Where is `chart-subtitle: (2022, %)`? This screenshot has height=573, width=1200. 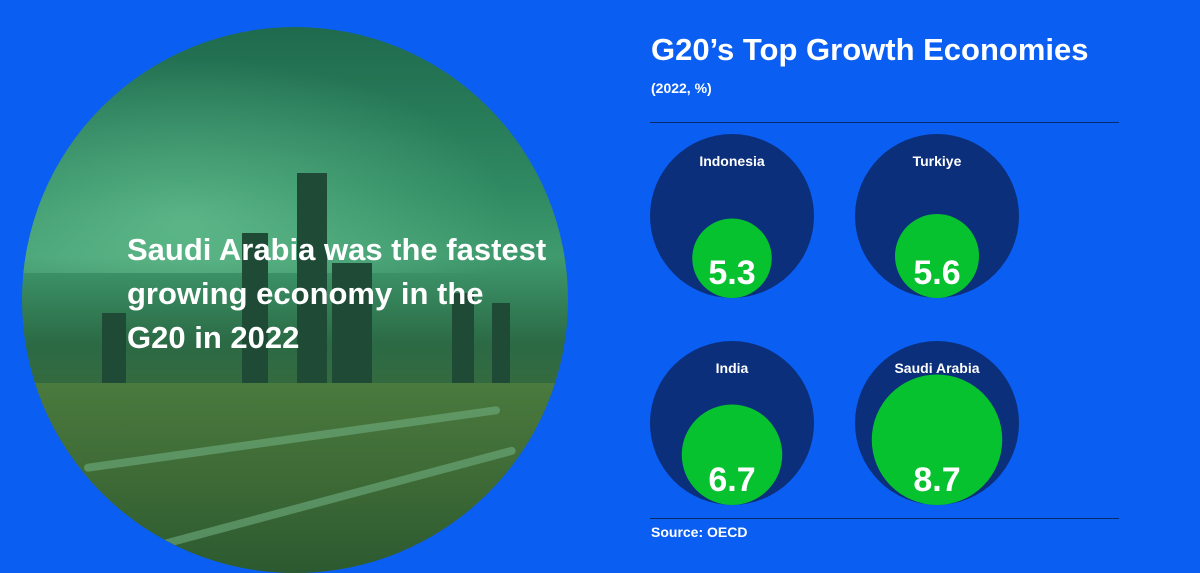
chart-subtitle: (2022, %) is located at coordinates (681, 88).